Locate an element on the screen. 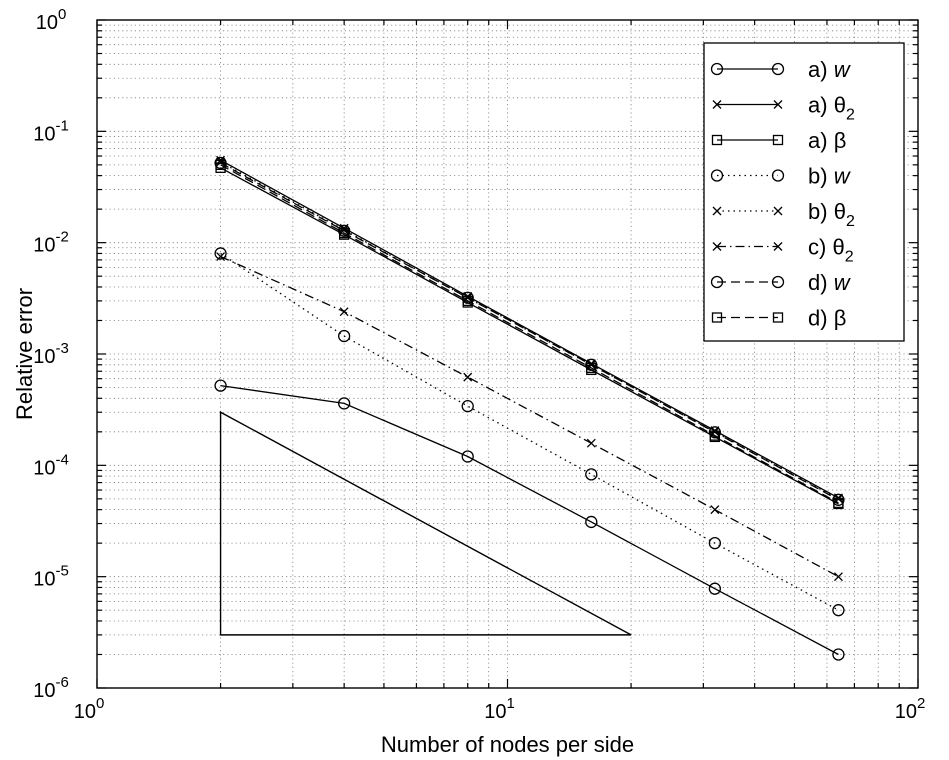 This screenshot has width=949, height=760. legend-entry: a) θ2 is located at coordinates (783, 108).